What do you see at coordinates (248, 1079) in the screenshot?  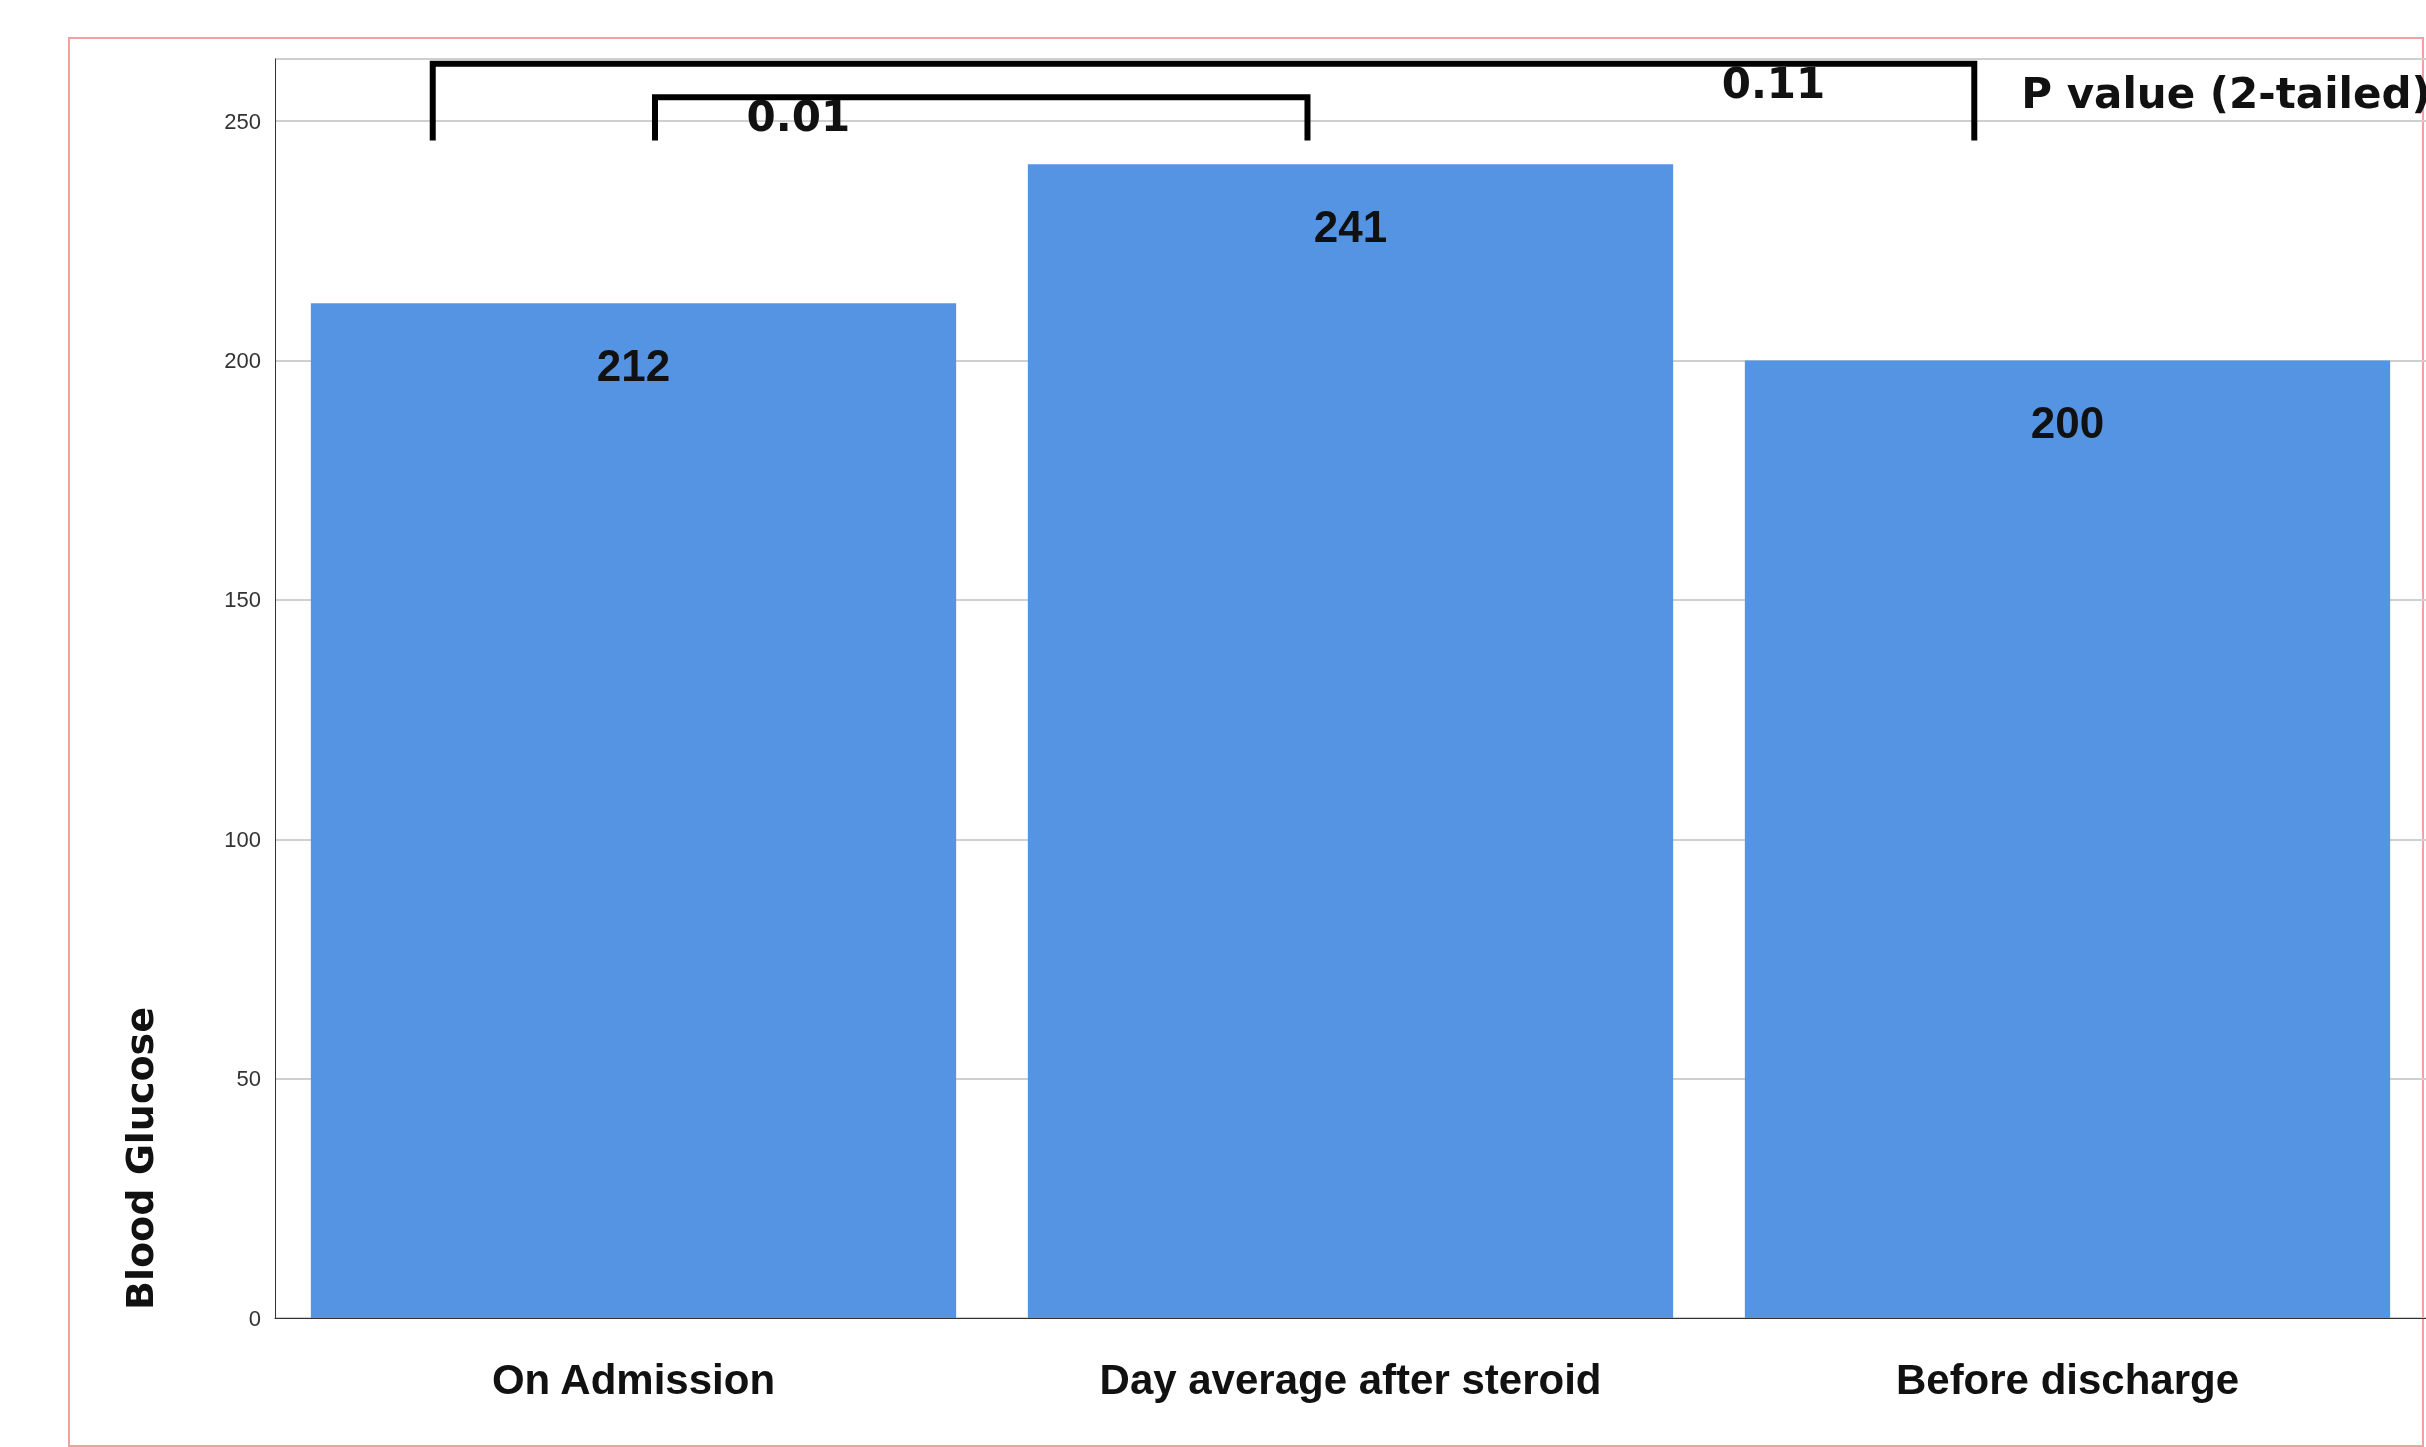 I see `y-tick-label: 50` at bounding box center [248, 1079].